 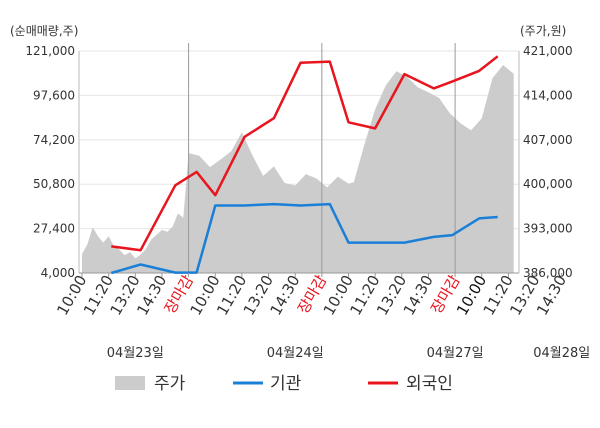 What do you see at coordinates (50, 51) in the screenshot?
I see `left-tick-label: 121,000` at bounding box center [50, 51].